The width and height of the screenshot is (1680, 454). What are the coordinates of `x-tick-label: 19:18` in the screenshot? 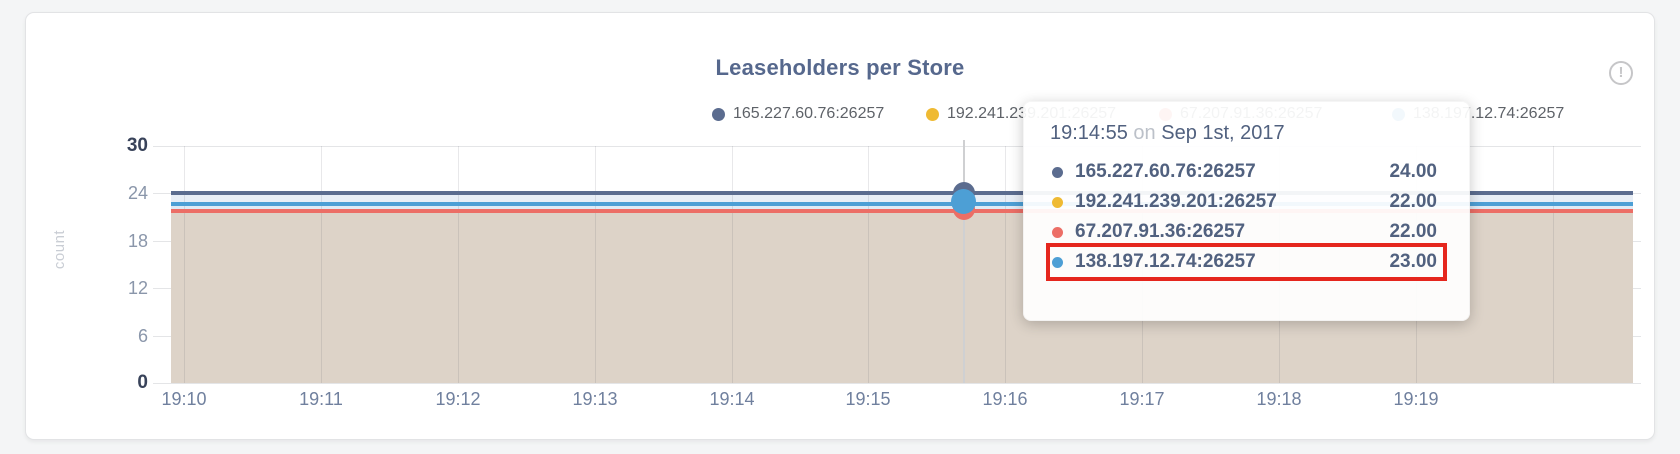 It's located at (1279, 399).